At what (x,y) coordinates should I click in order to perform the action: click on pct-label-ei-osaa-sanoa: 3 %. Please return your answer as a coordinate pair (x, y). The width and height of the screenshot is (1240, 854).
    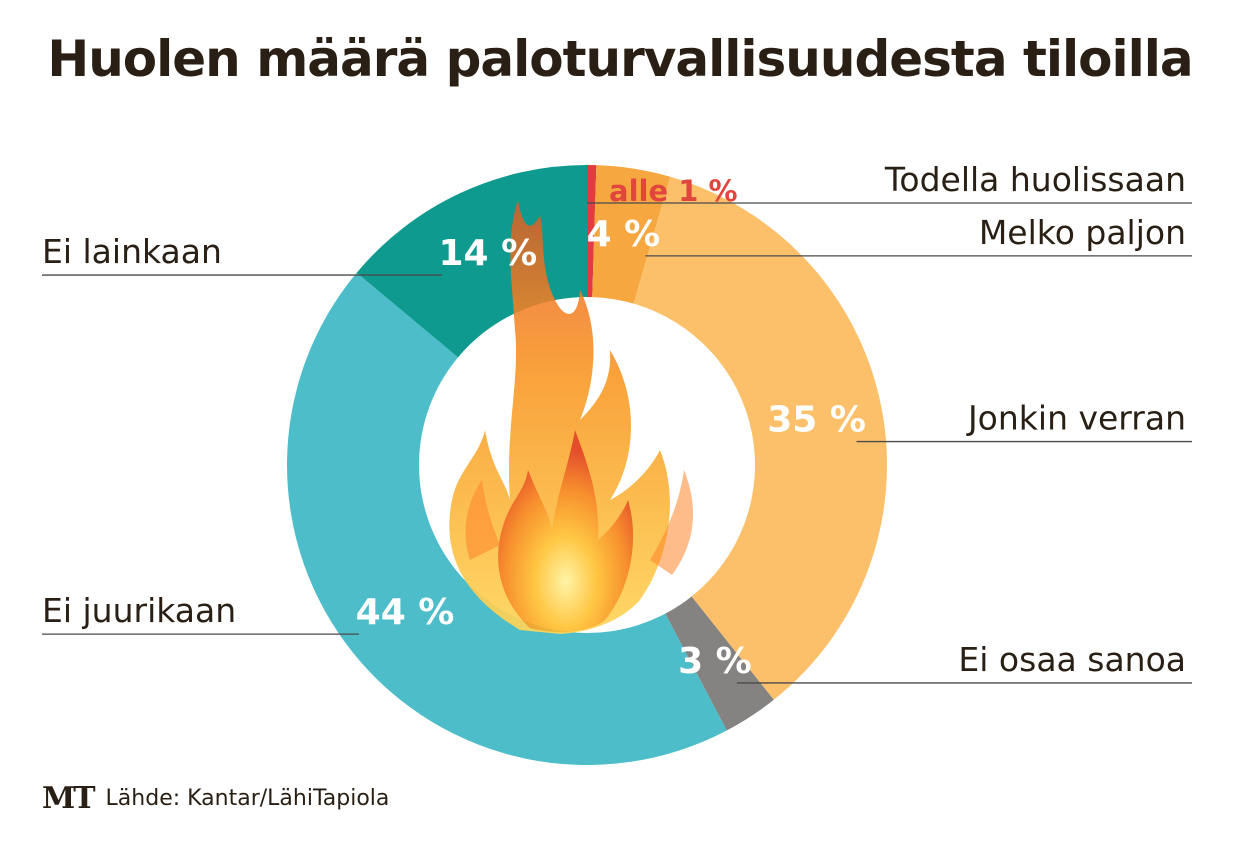
    Looking at the image, I should click on (715, 661).